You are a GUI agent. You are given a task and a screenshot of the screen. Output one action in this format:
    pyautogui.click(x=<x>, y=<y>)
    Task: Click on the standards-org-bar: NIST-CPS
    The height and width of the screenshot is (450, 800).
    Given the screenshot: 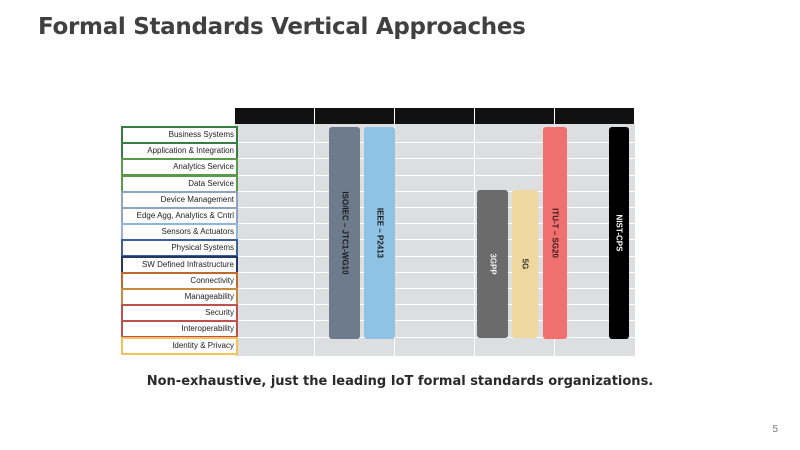 What is the action you would take?
    pyautogui.click(x=619, y=233)
    